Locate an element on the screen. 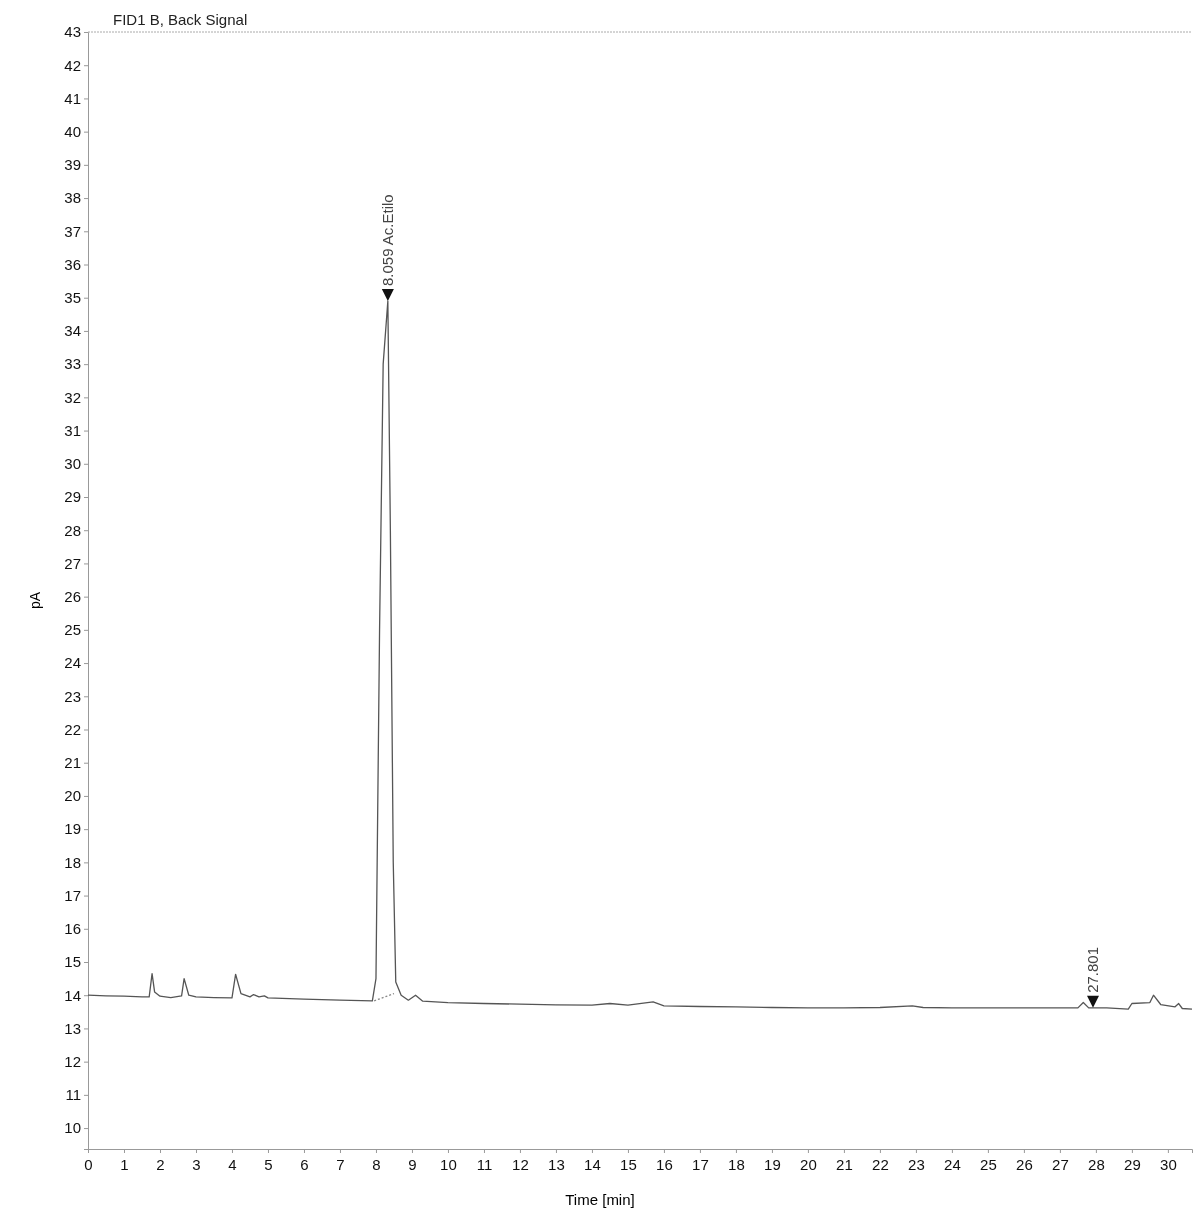 This screenshot has width=1194, height=1211. y-tick-label: 30 is located at coordinates (72, 464).